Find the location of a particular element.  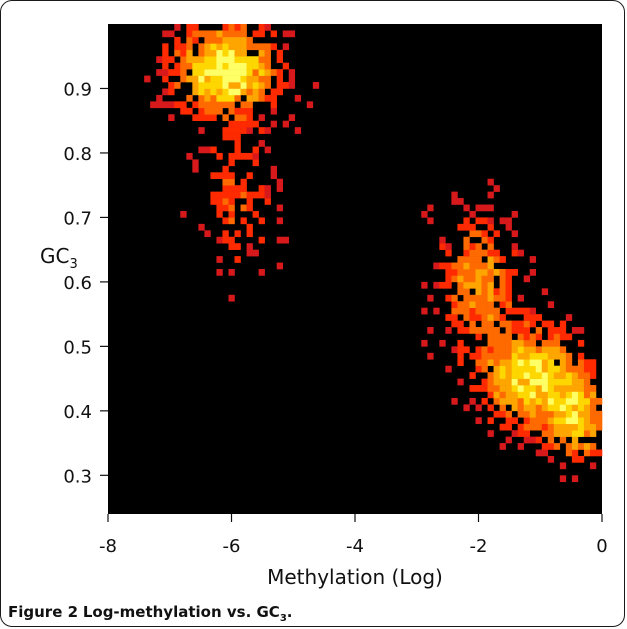

caption-text-main: Log-methylation vs. GC is located at coordinates (181, 612).